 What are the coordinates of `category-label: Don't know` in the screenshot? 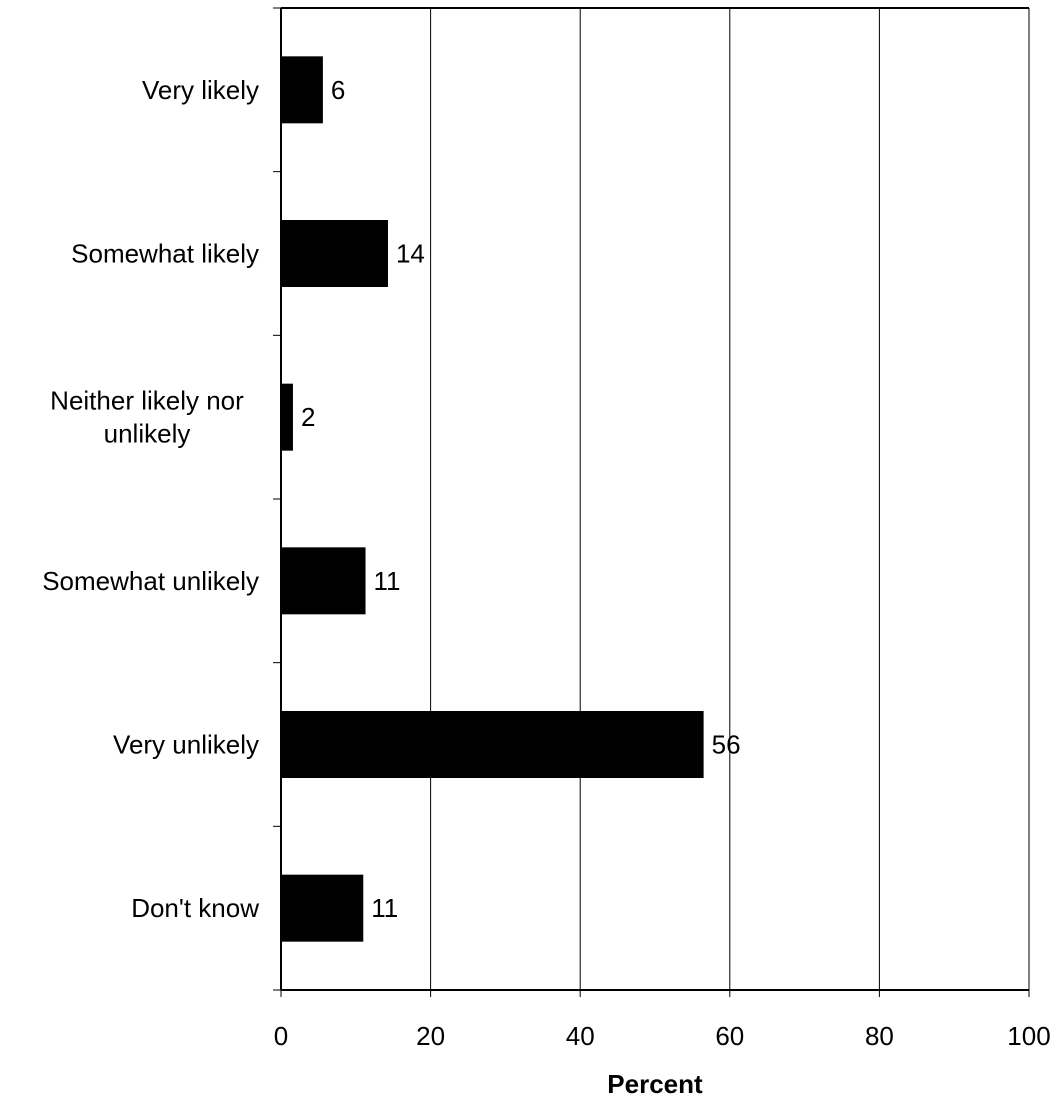 It's located at (195, 908).